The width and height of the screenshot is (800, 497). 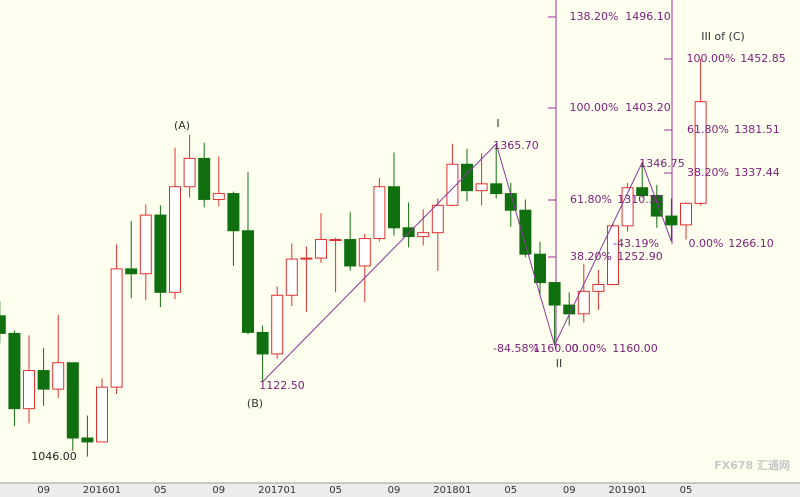 What do you see at coordinates (648, 16) in the screenshot?
I see `annotation: 1496.10` at bounding box center [648, 16].